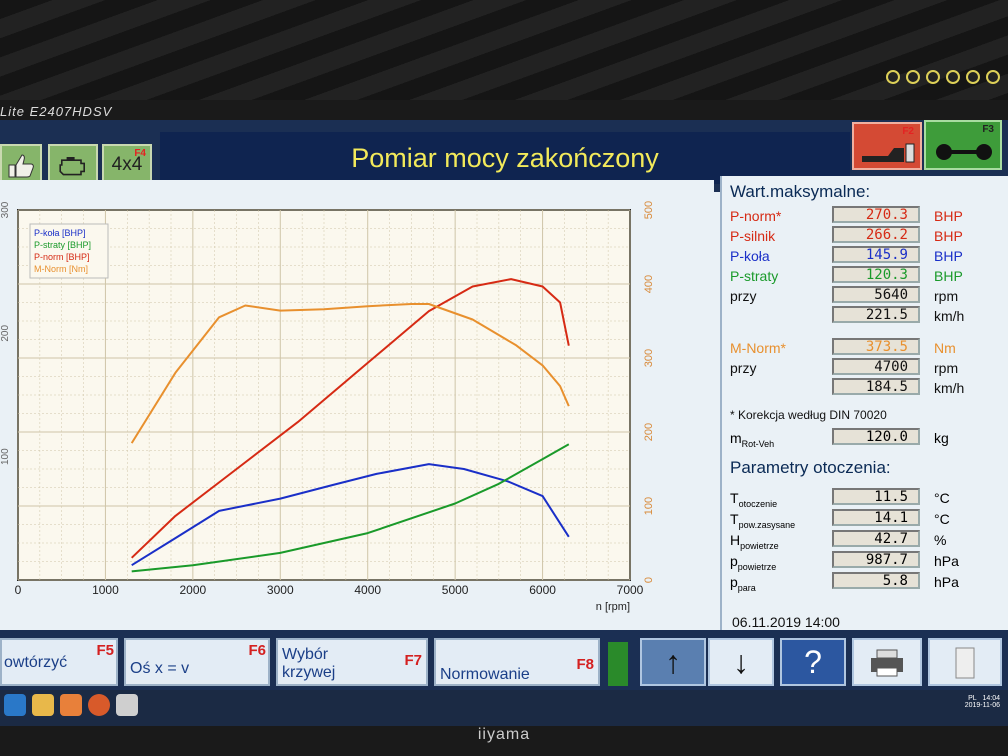 Image resolution: width=1008 pixels, height=756 pixels. I want to click on right-tick-label: 300, so click(649, 358).